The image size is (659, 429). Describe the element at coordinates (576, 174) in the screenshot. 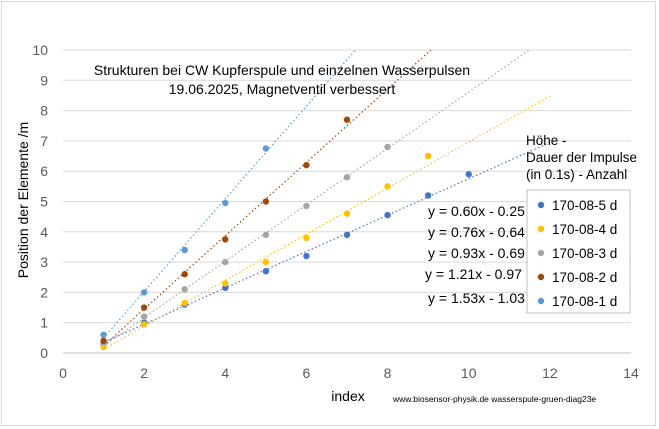

I see `legend-note-line-3: (in 0.1s) - Anzahl` at that location.